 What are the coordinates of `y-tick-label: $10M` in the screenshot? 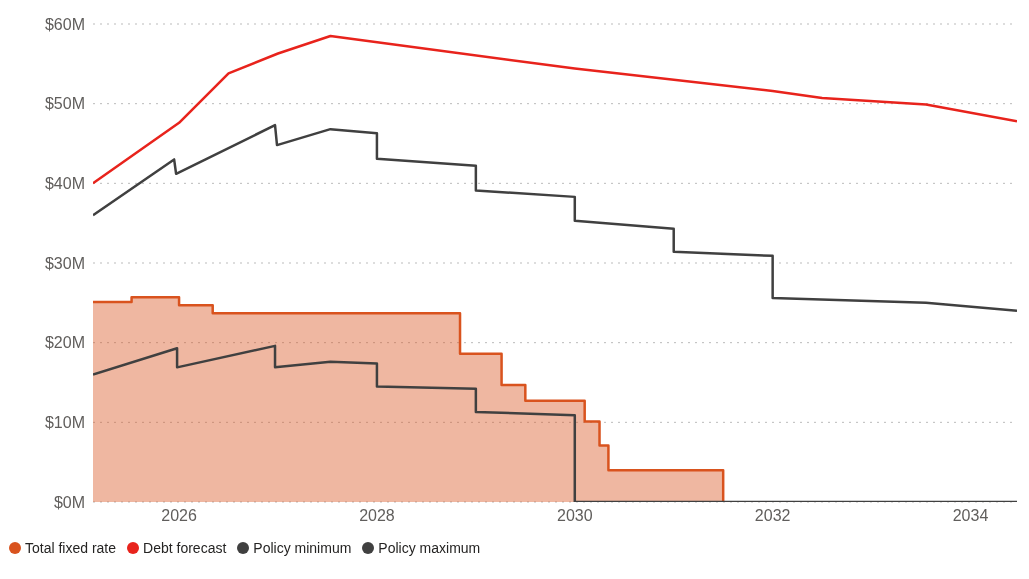 It's located at (64, 423).